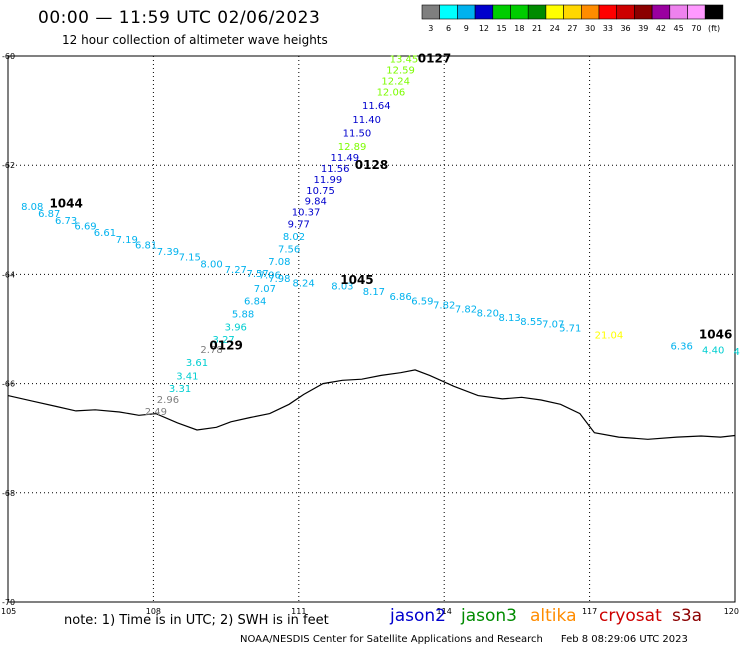  What do you see at coordinates (630, 616) in the screenshot?
I see `legend-cryosat: cryosat` at bounding box center [630, 616].